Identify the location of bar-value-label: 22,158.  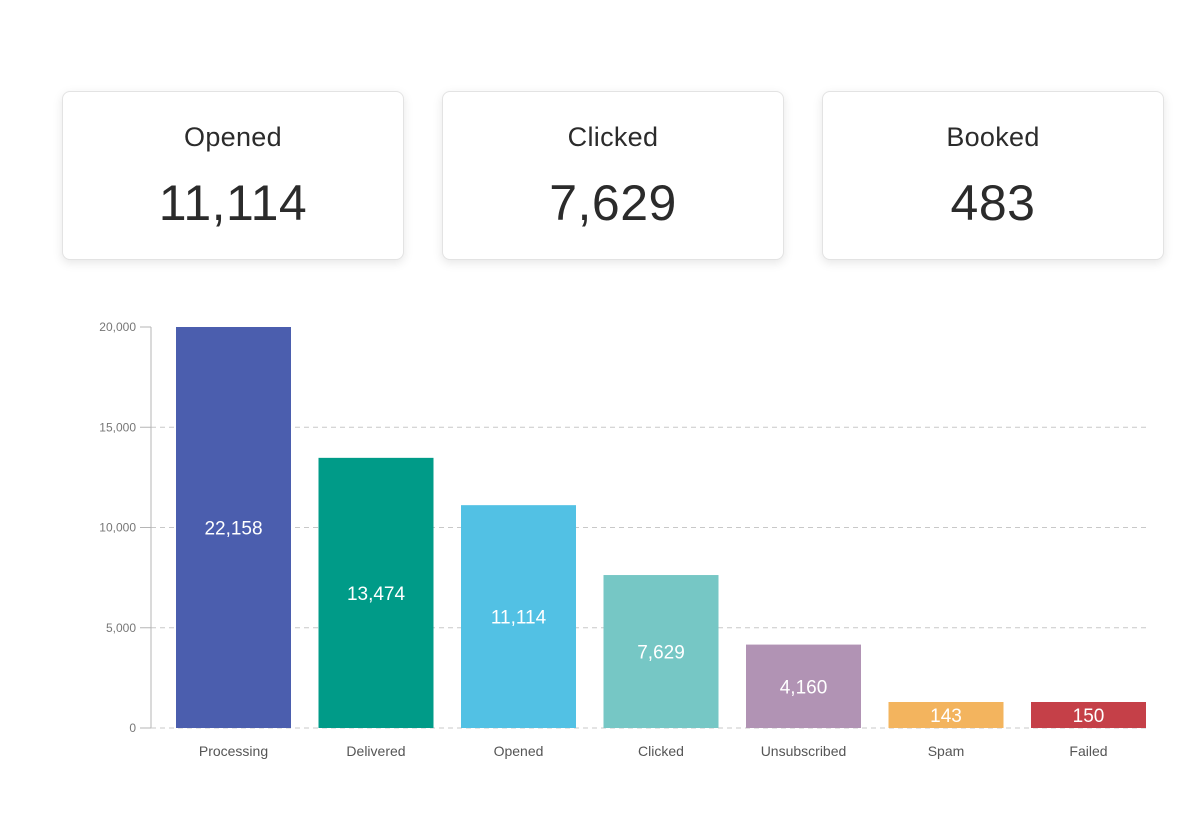
(233, 529).